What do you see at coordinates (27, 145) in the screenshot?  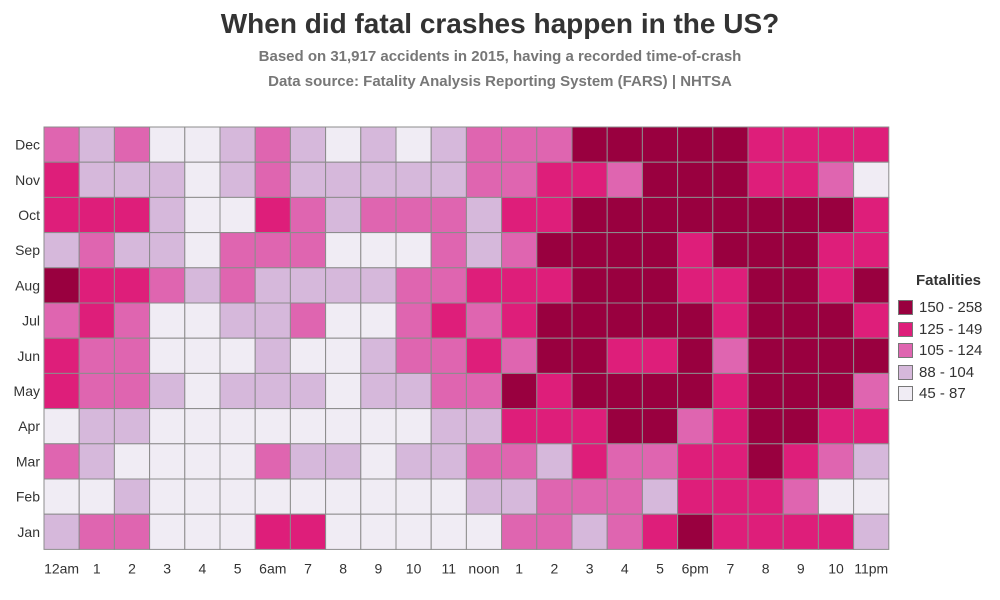 I see `y-tick-label: Dec` at bounding box center [27, 145].